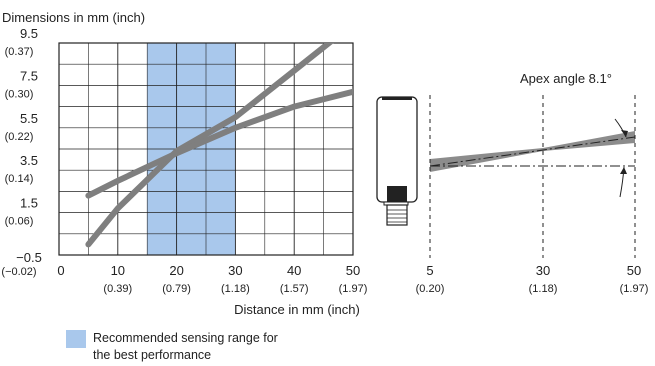 The width and height of the screenshot is (655, 366). I want to click on legend-text-line1: Recommended sensing range for, so click(185, 338).